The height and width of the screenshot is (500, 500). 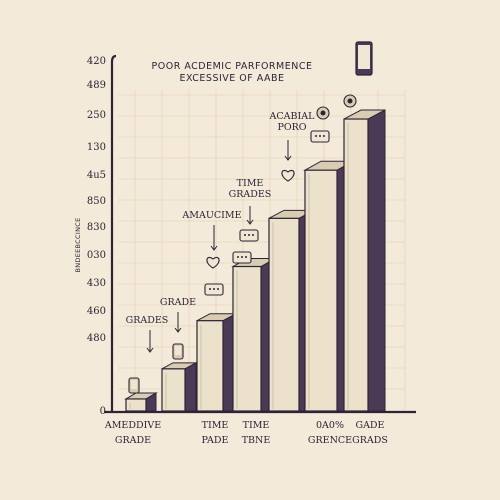 What do you see at coordinates (96, 115) in the screenshot?
I see `y-tick-label: 250` at bounding box center [96, 115].